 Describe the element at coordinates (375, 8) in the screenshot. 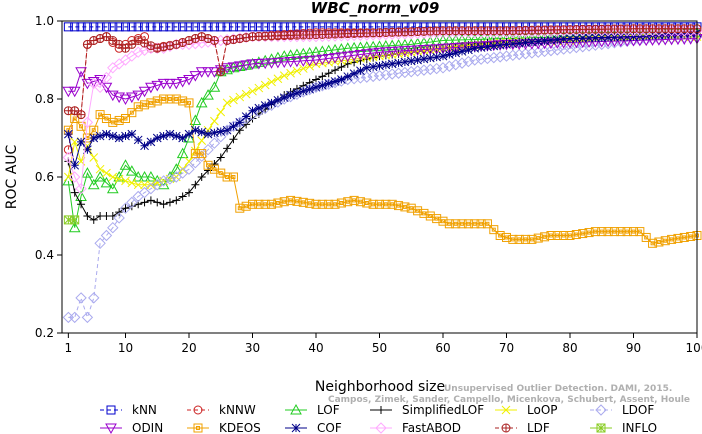

I see `chart-title: WBC_norm_v09` at that location.